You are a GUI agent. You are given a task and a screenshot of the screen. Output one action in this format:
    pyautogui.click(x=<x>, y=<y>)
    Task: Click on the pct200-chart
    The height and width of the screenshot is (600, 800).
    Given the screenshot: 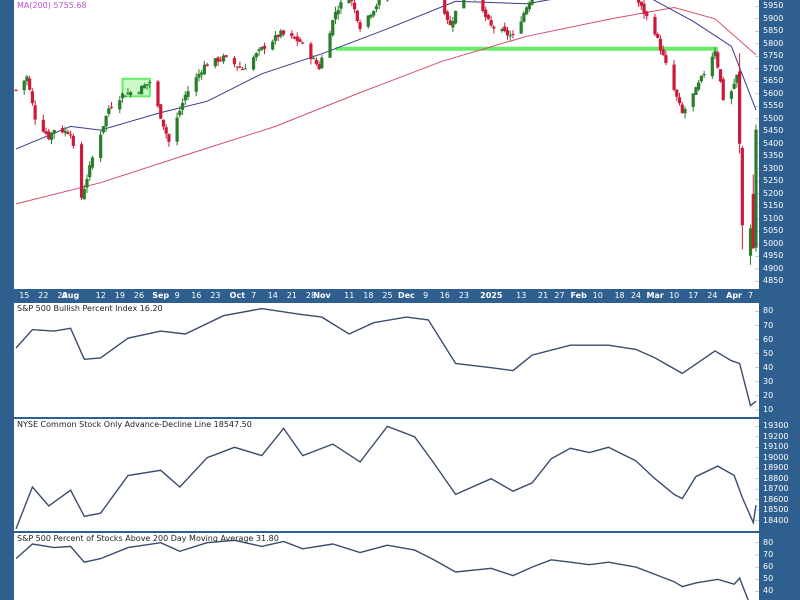 What is the action you would take?
    pyautogui.click(x=387, y=569)
    